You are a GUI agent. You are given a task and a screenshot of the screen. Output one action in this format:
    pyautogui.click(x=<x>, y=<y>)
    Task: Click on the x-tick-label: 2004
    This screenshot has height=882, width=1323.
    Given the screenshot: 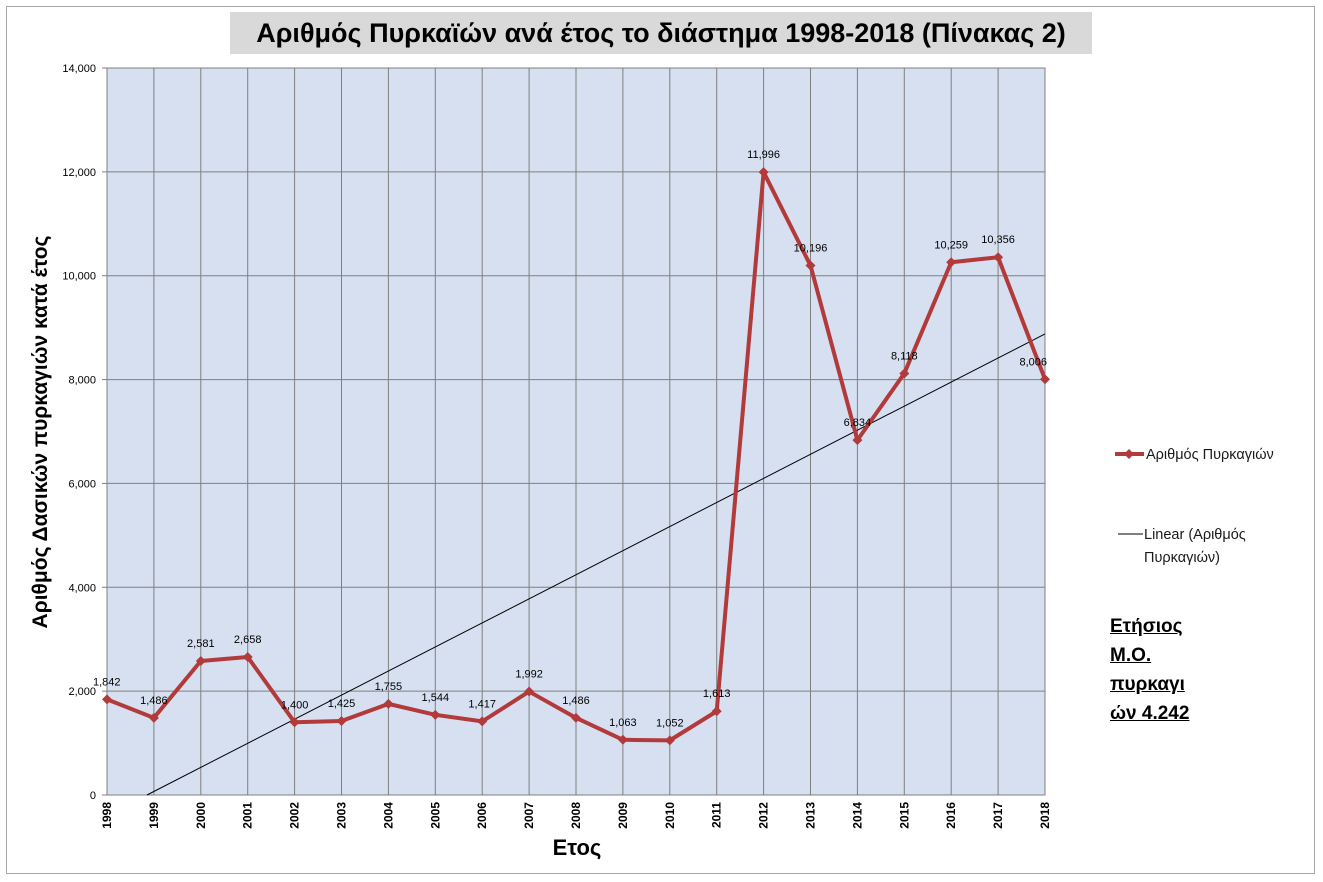 What is the action you would take?
    pyautogui.click(x=388, y=815)
    